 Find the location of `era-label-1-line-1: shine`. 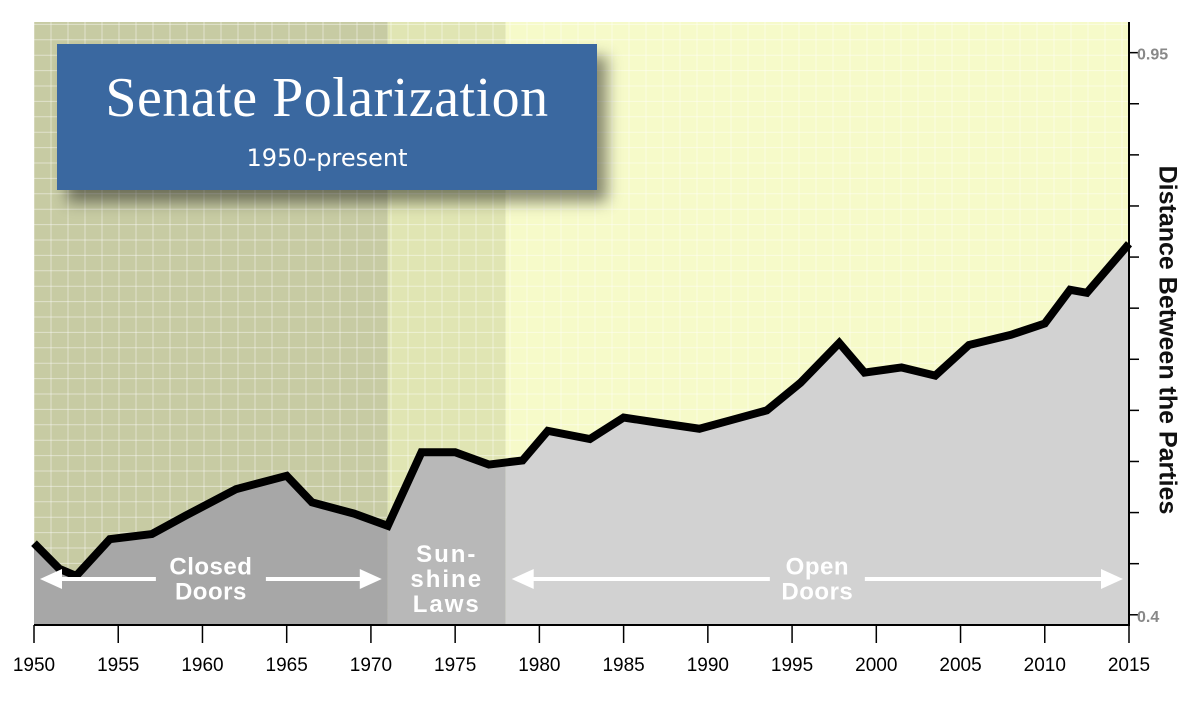

era-label-1-line-1: shine is located at coordinates (446, 579).